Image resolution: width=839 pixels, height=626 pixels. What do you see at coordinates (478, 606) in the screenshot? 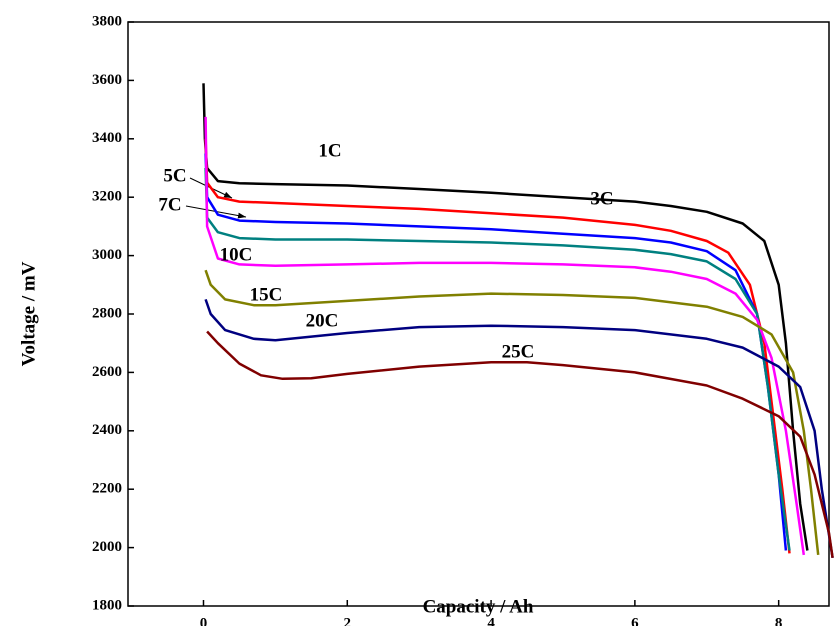
I see `x-axis-title: Capacity / Ah` at bounding box center [478, 606].